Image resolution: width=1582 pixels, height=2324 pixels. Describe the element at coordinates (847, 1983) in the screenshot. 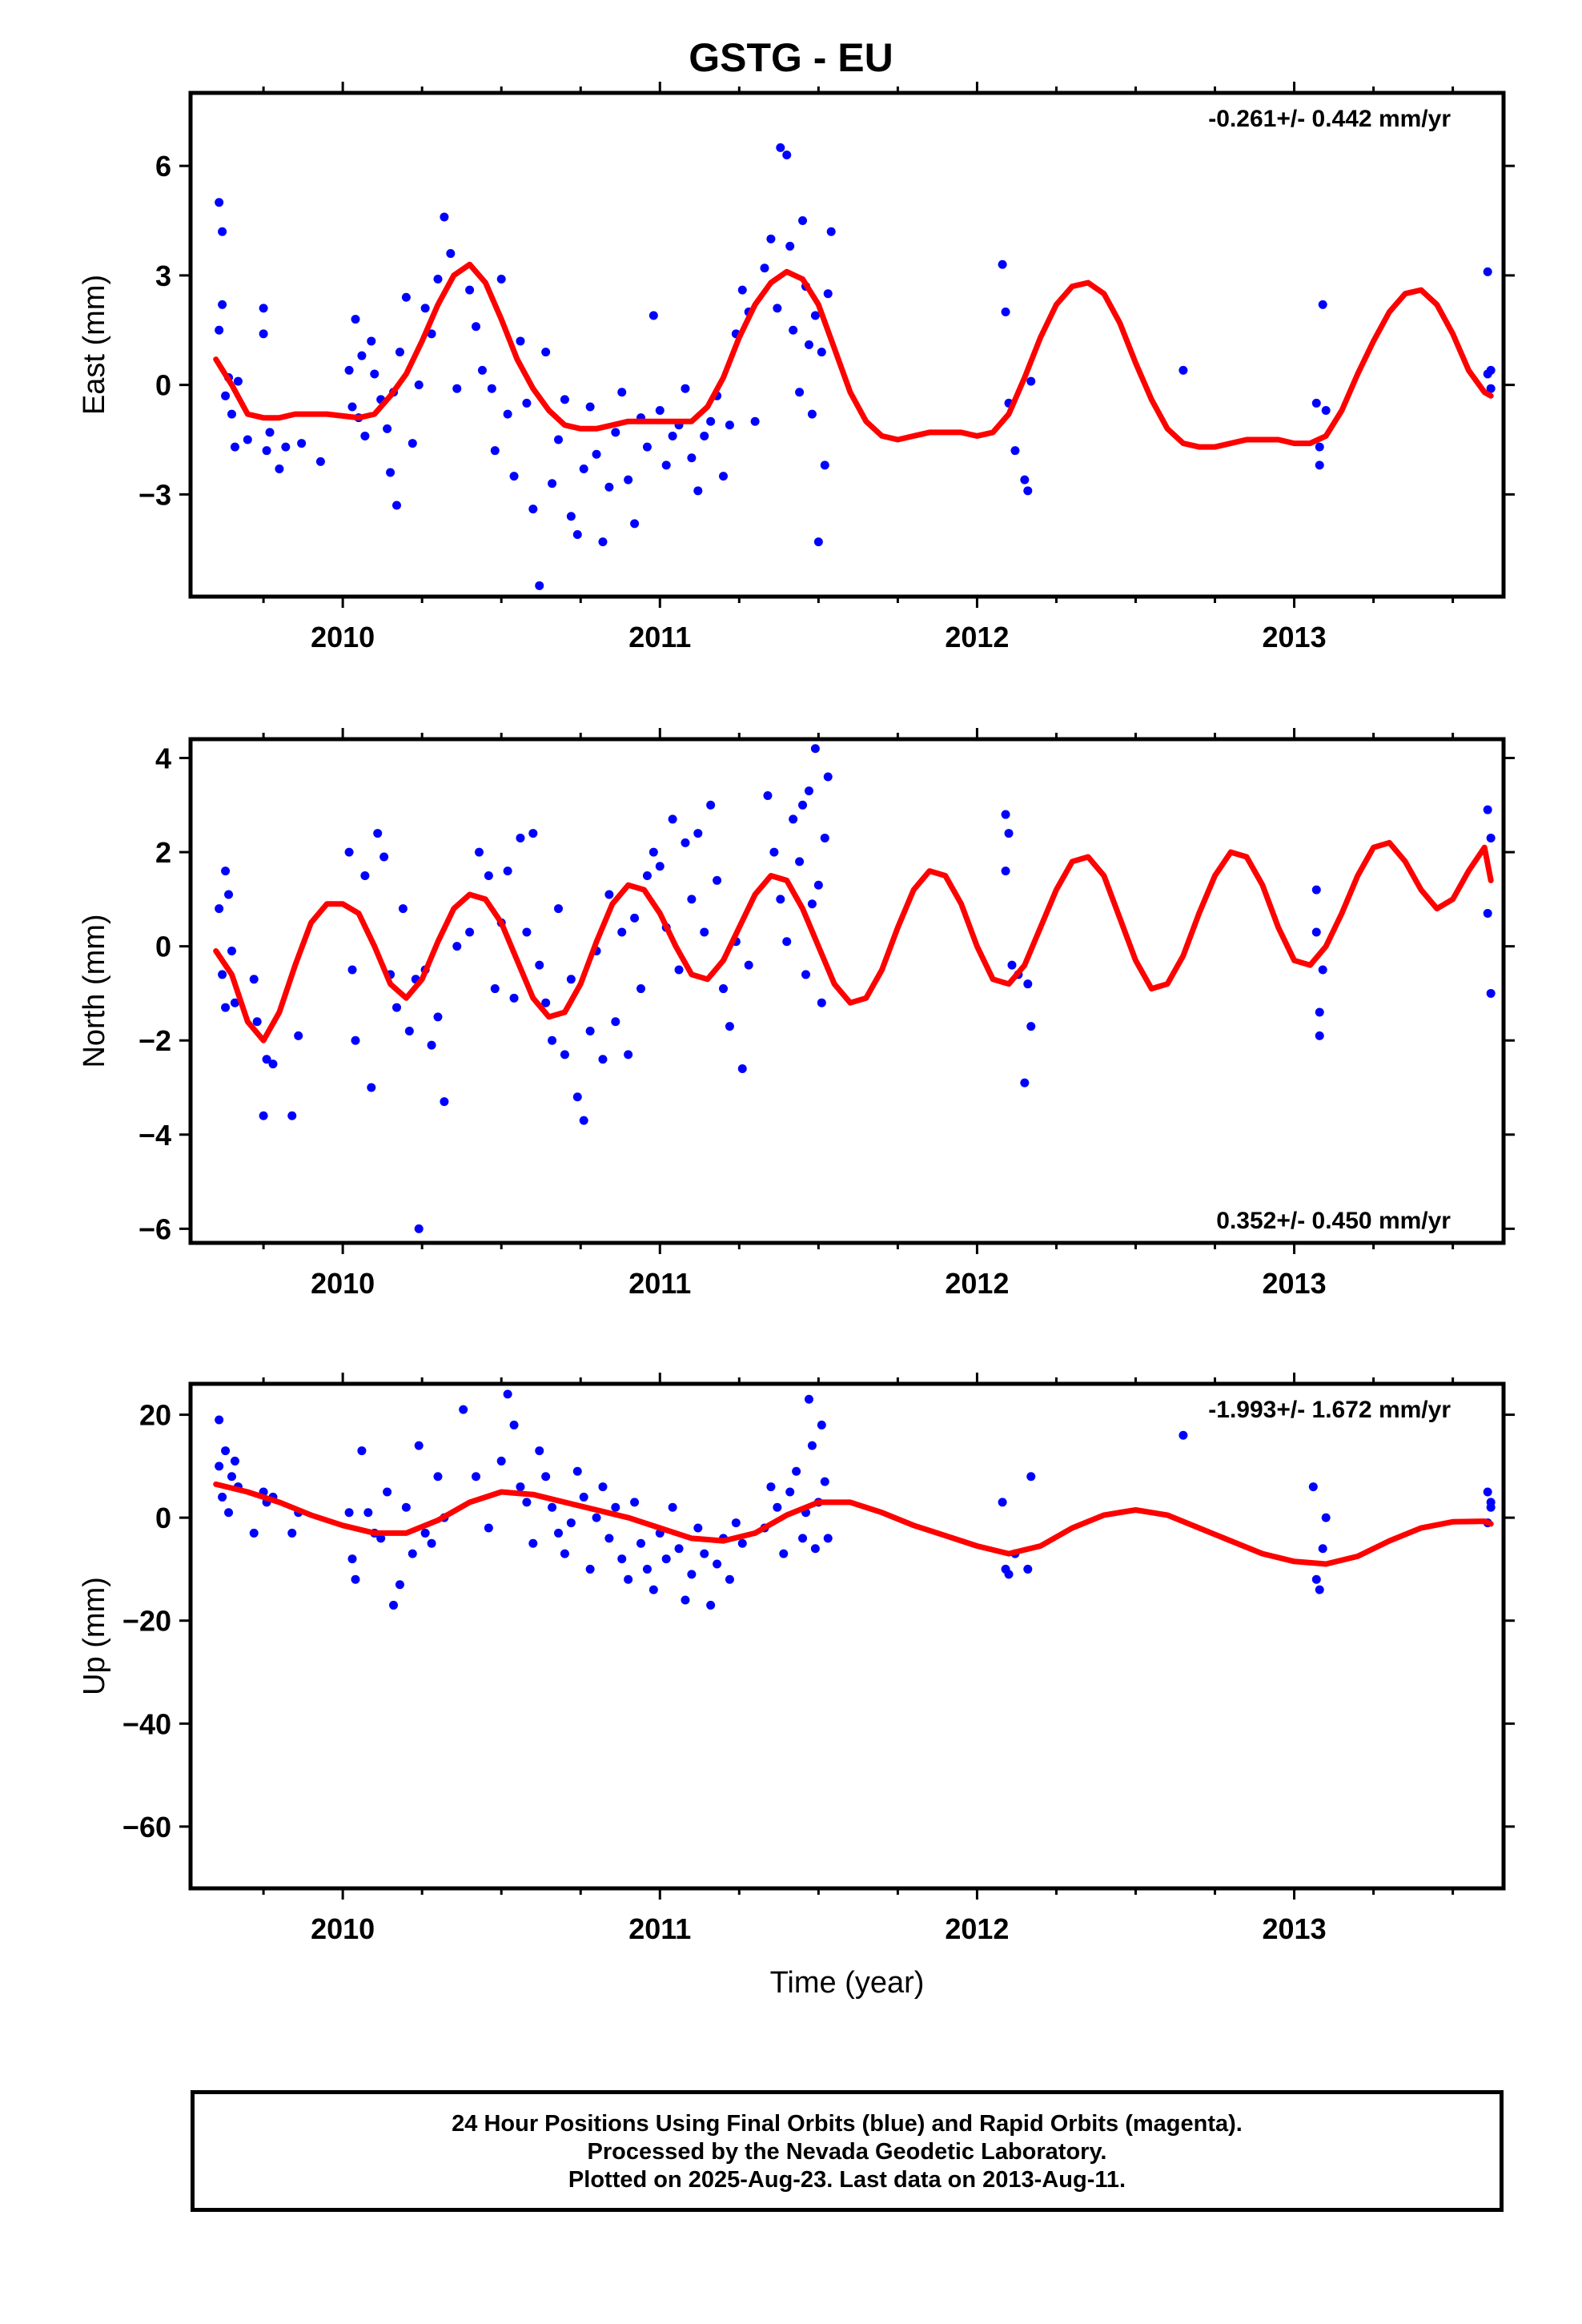

I see `x-axis-label: Time (year)` at that location.